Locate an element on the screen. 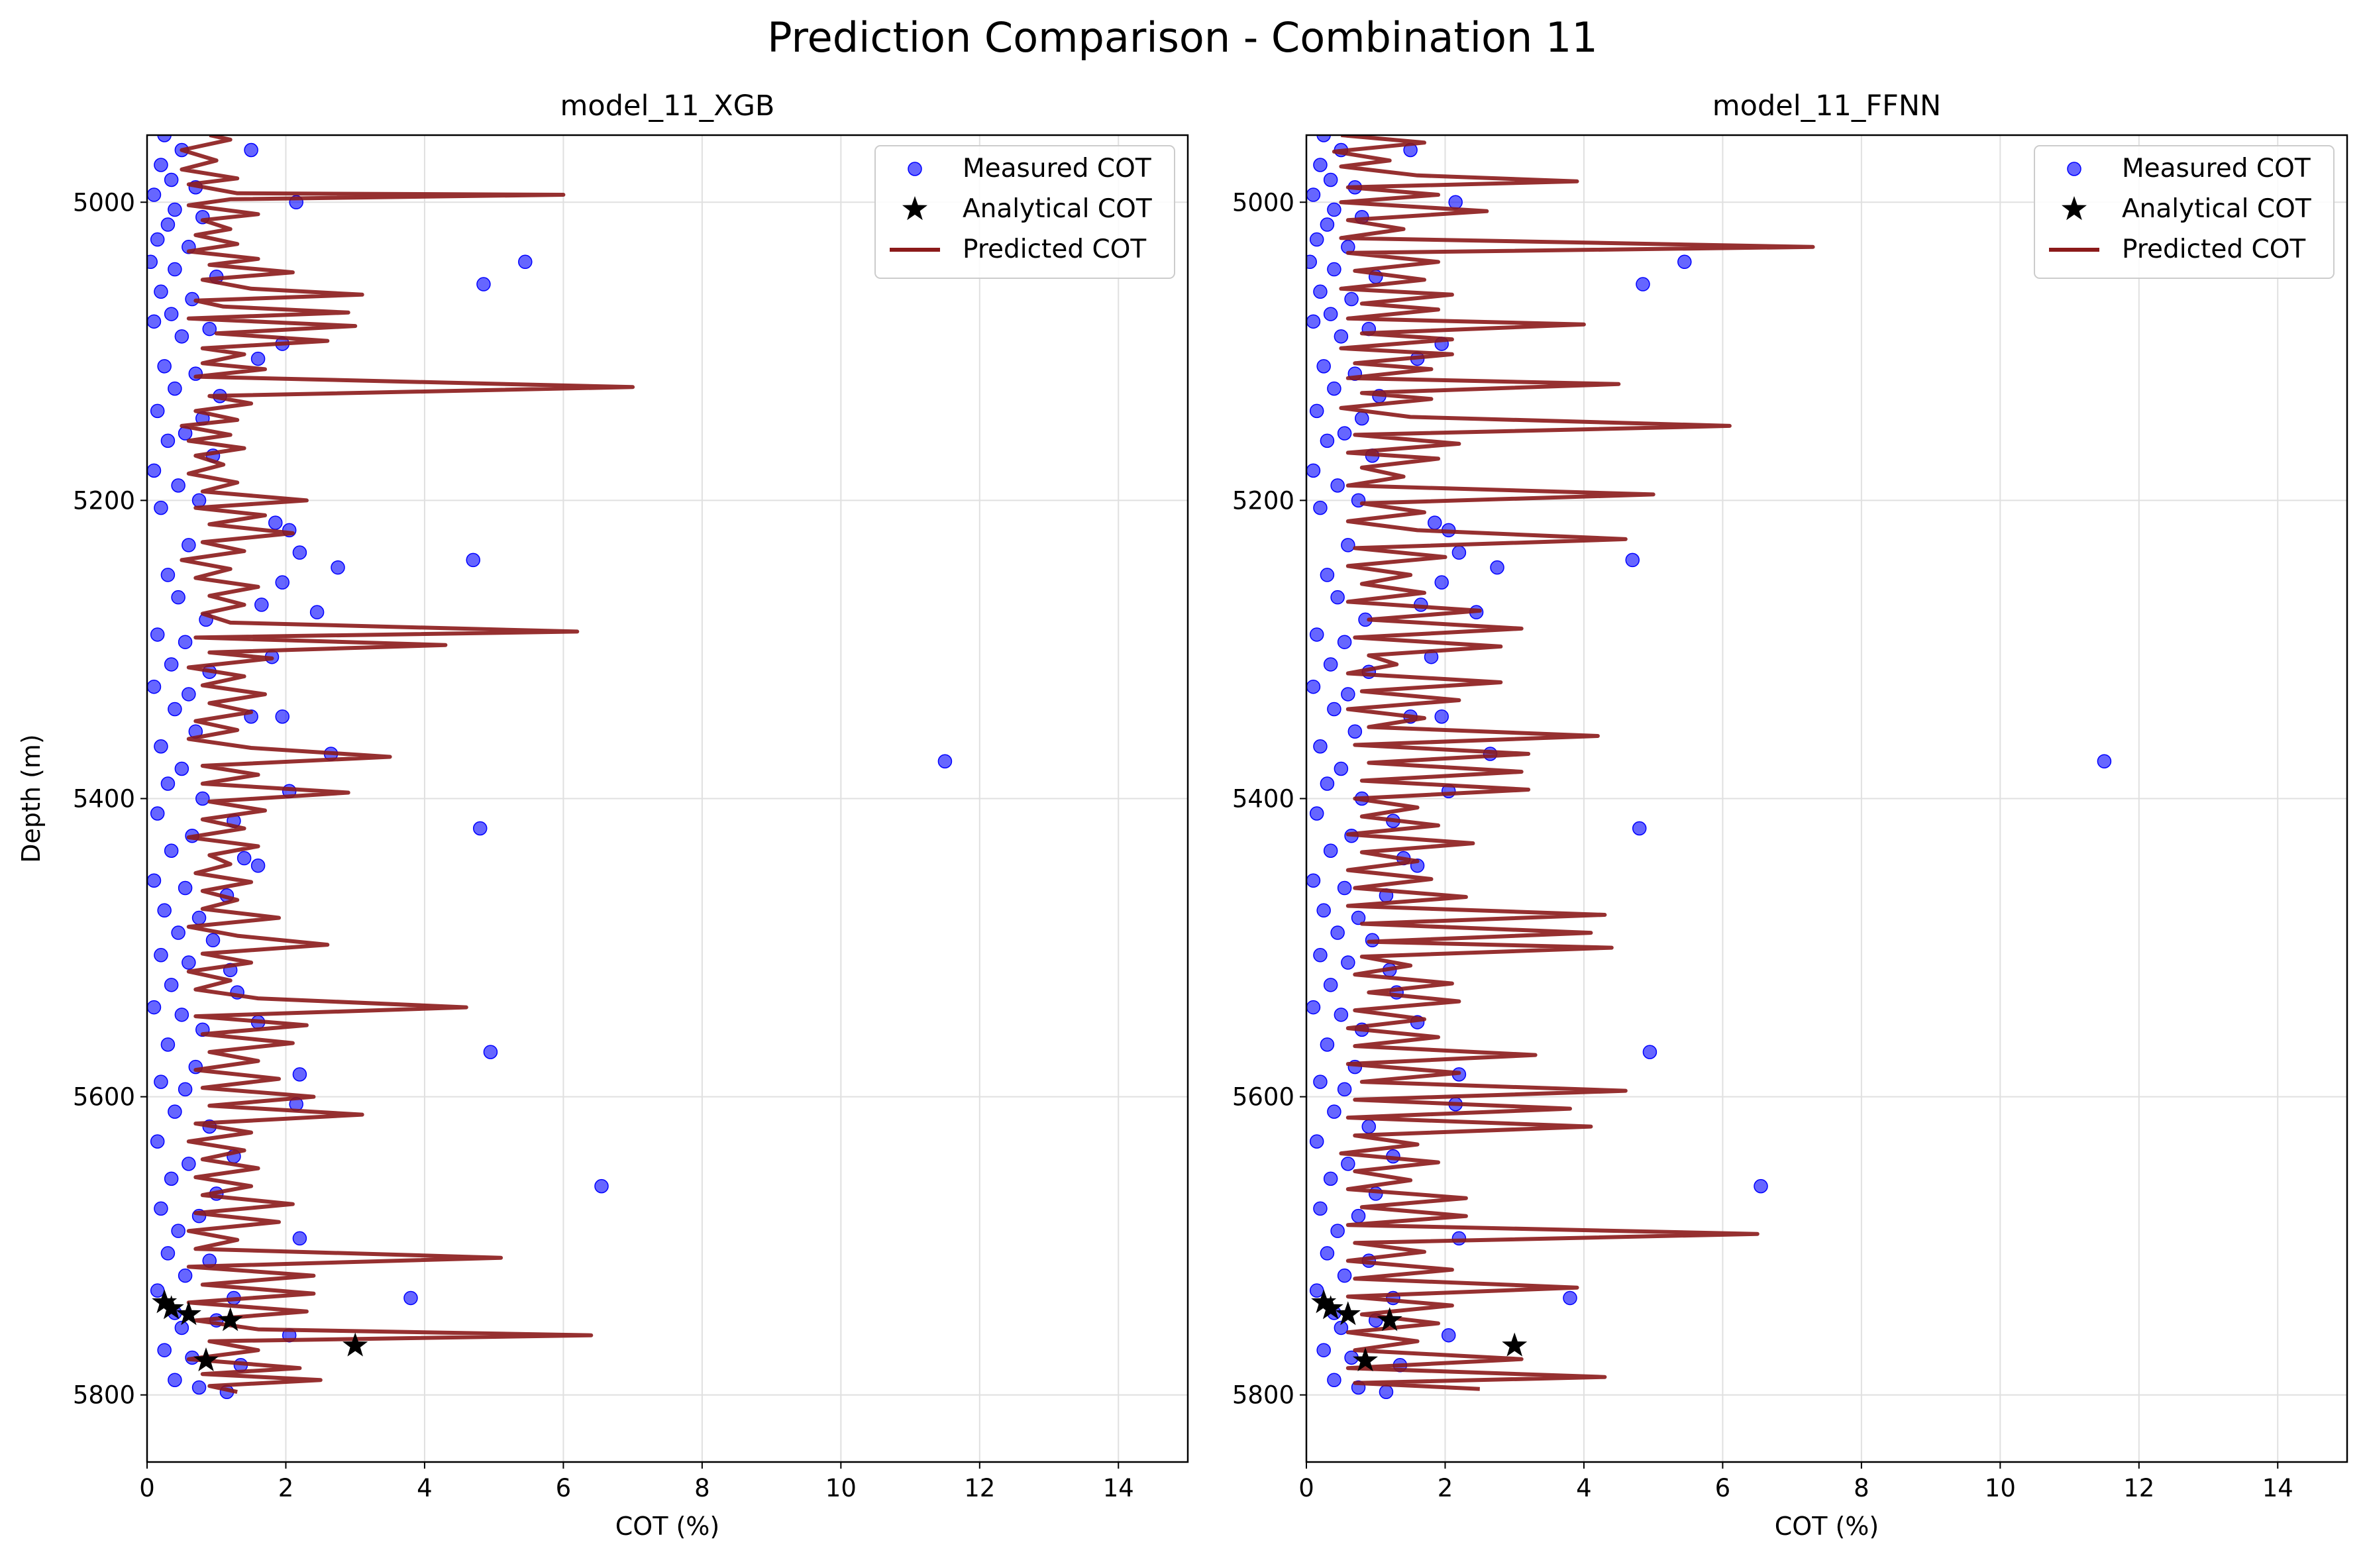  x-tick-label: 0 is located at coordinates (1306, 1488).